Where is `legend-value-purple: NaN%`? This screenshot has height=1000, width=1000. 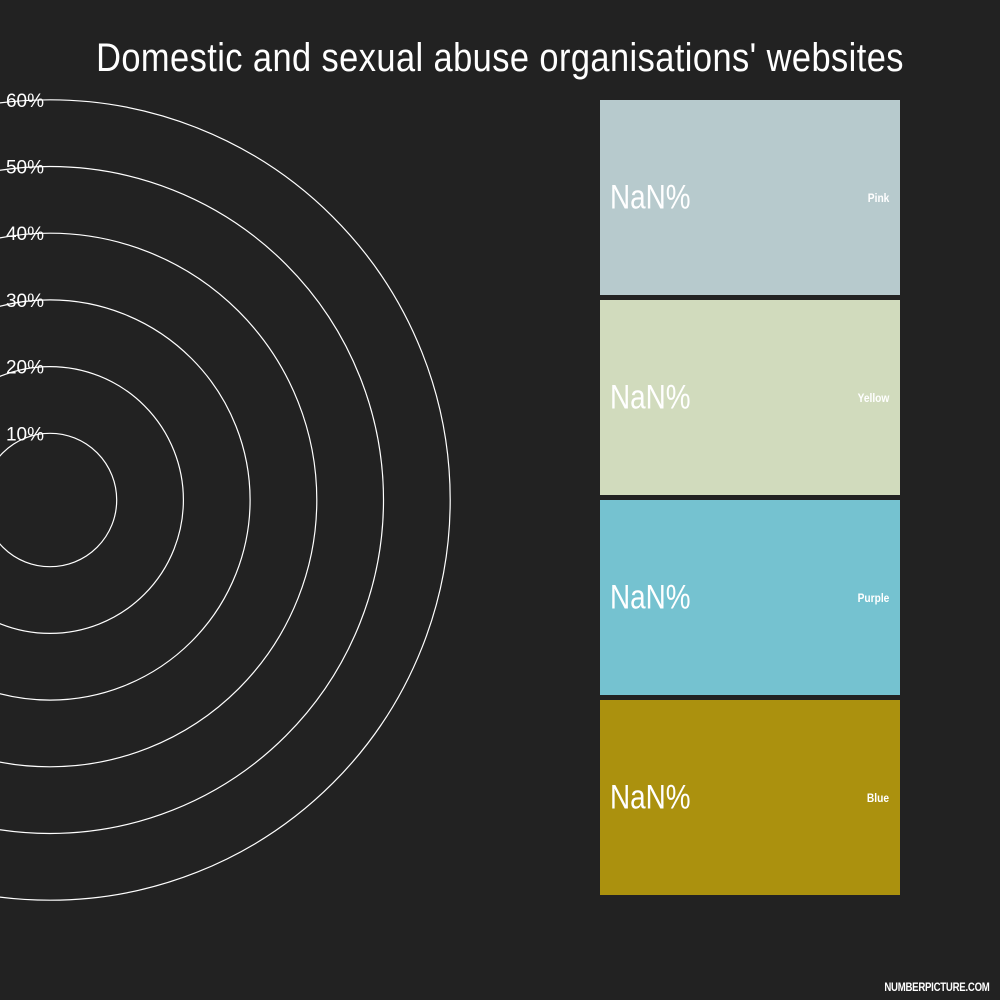 legend-value-purple: NaN% is located at coordinates (650, 597).